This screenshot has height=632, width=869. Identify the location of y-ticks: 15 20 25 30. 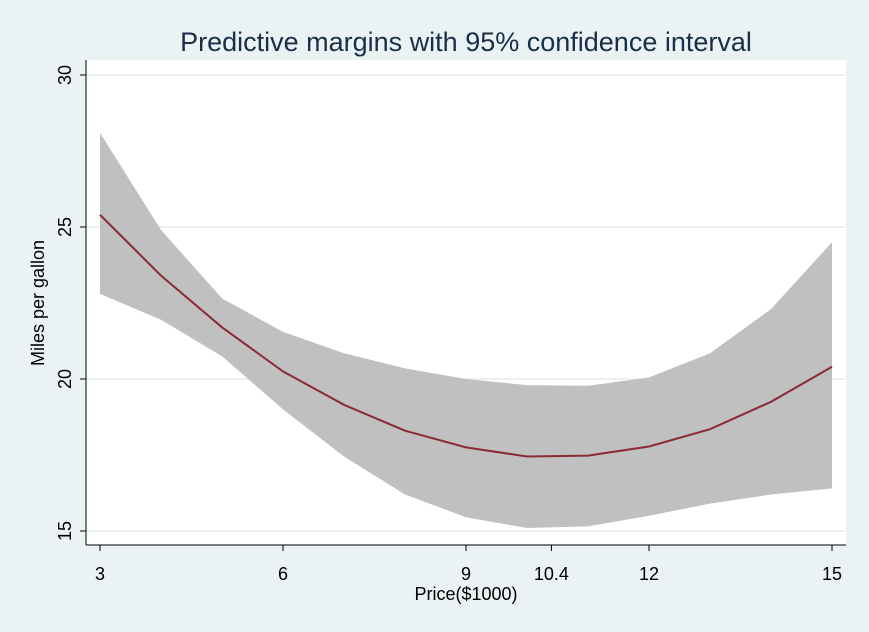
(70, 303).